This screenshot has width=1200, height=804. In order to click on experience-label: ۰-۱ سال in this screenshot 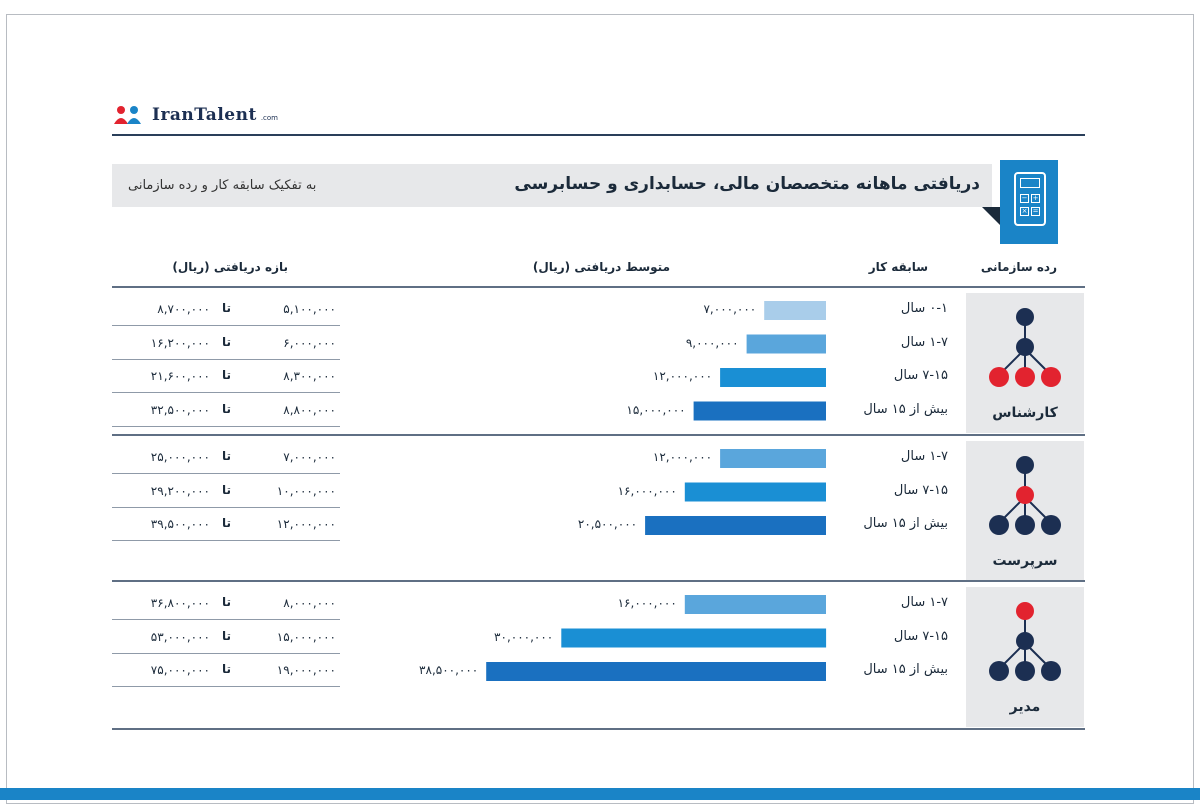, I will do `click(924, 308)`.